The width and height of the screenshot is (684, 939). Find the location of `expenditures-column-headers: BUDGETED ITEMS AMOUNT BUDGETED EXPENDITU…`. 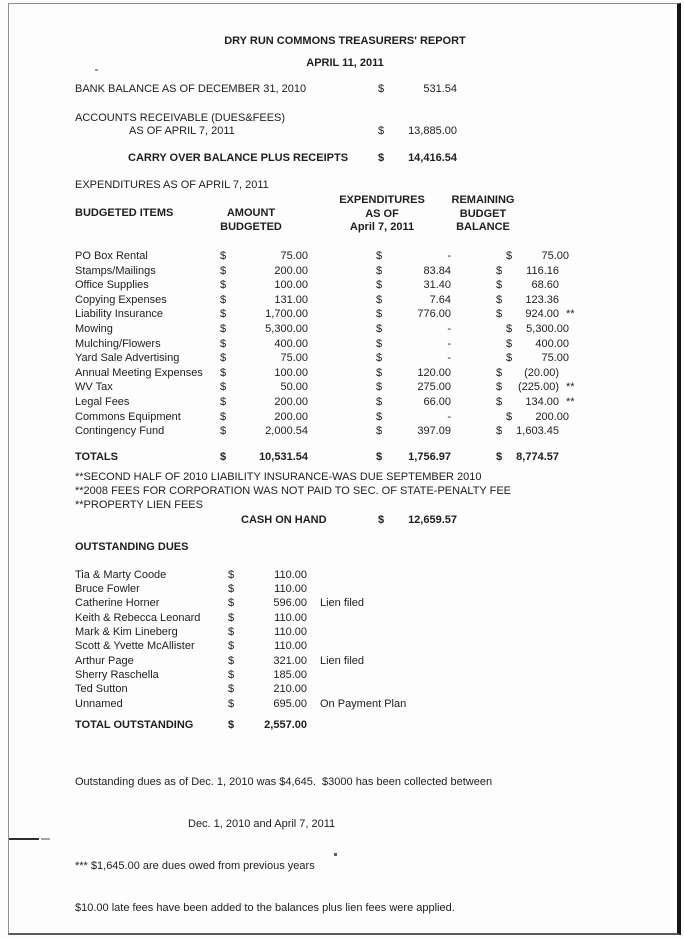

expenditures-column-headers: BUDGETED ITEMS AMOUNT BUDGETED EXPENDITU… is located at coordinates (345, 221).